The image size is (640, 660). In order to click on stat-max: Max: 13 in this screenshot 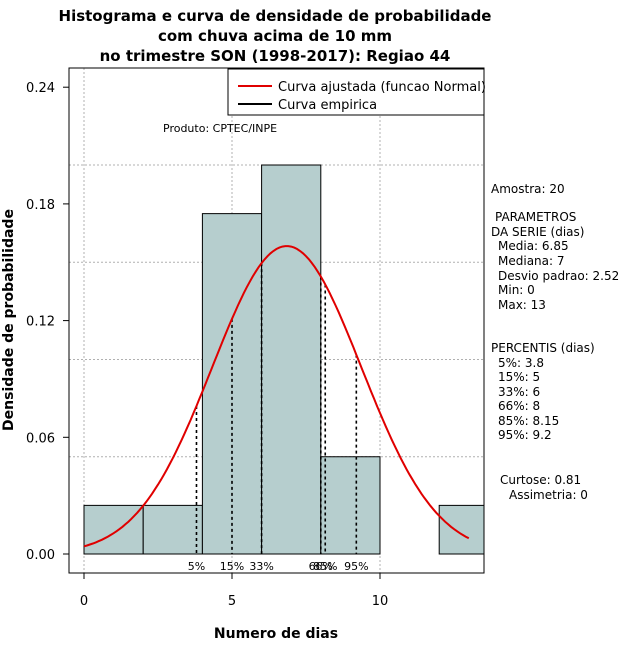, I will do `click(522, 305)`.